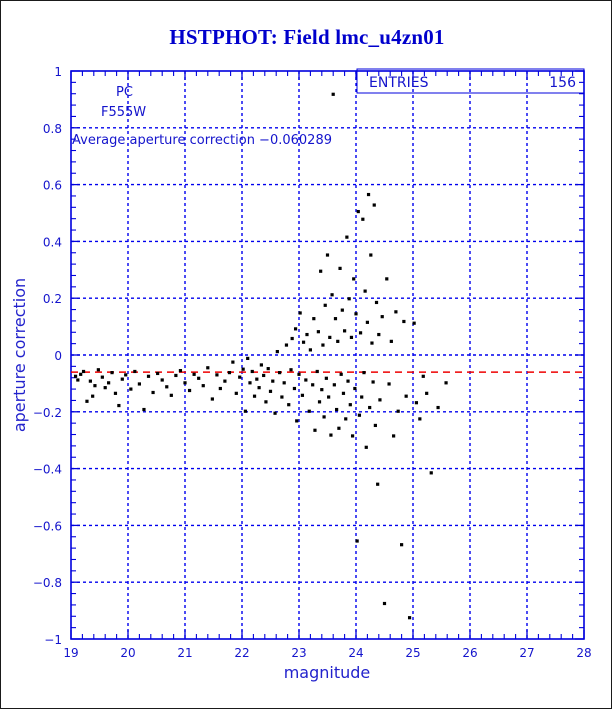 This screenshot has width=612, height=709. Describe the element at coordinates (202, 140) in the screenshot. I see `average-correction-label: Average aperture correction −0.060289` at that location.